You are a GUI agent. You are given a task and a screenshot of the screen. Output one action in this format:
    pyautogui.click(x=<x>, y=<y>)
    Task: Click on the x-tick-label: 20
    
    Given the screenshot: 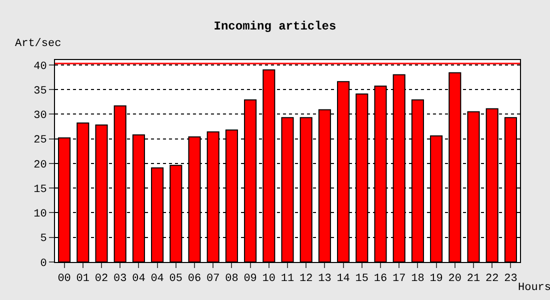 What is the action you would take?
    pyautogui.click(x=455, y=279)
    